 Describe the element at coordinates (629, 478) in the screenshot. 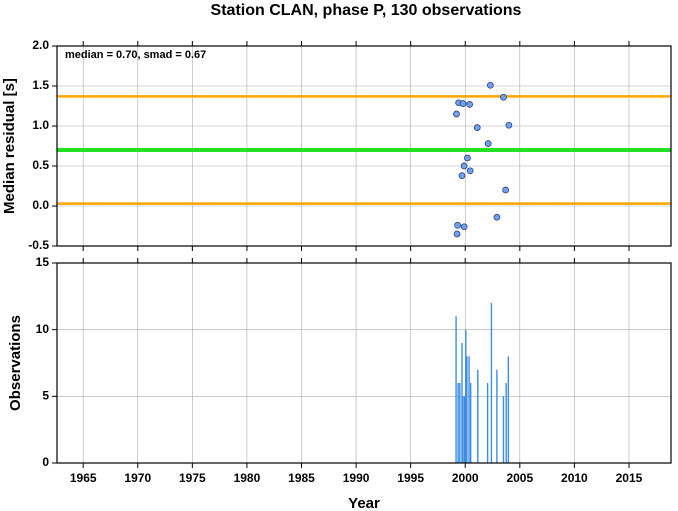

I see `x-tick-label: 2015` at that location.